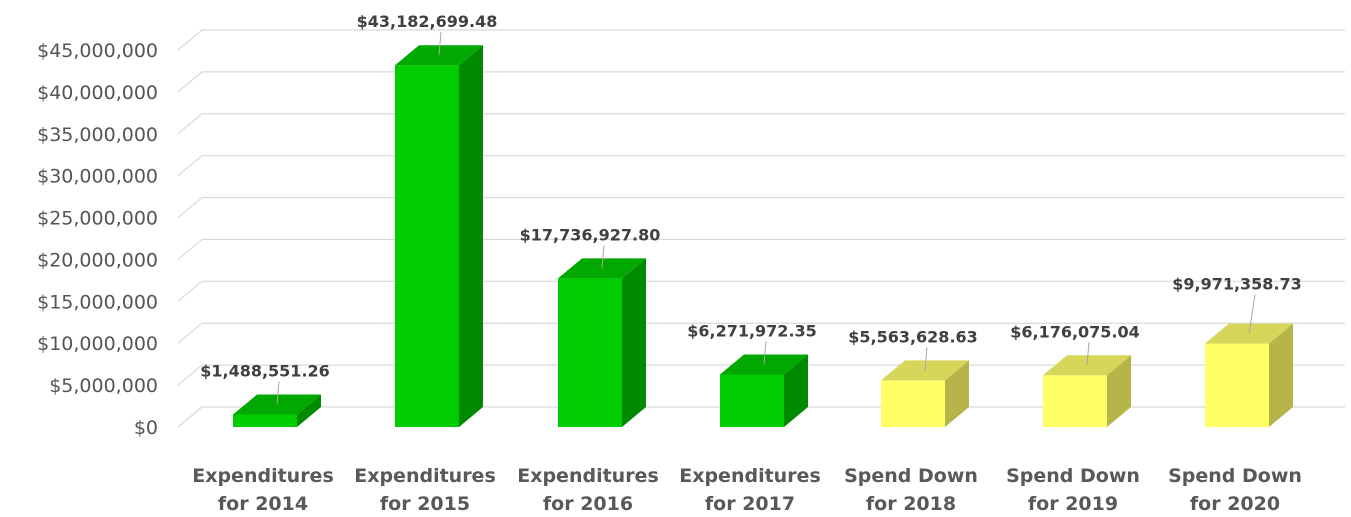  I want to click on x-tick-label-line: for 2014, so click(263, 504).